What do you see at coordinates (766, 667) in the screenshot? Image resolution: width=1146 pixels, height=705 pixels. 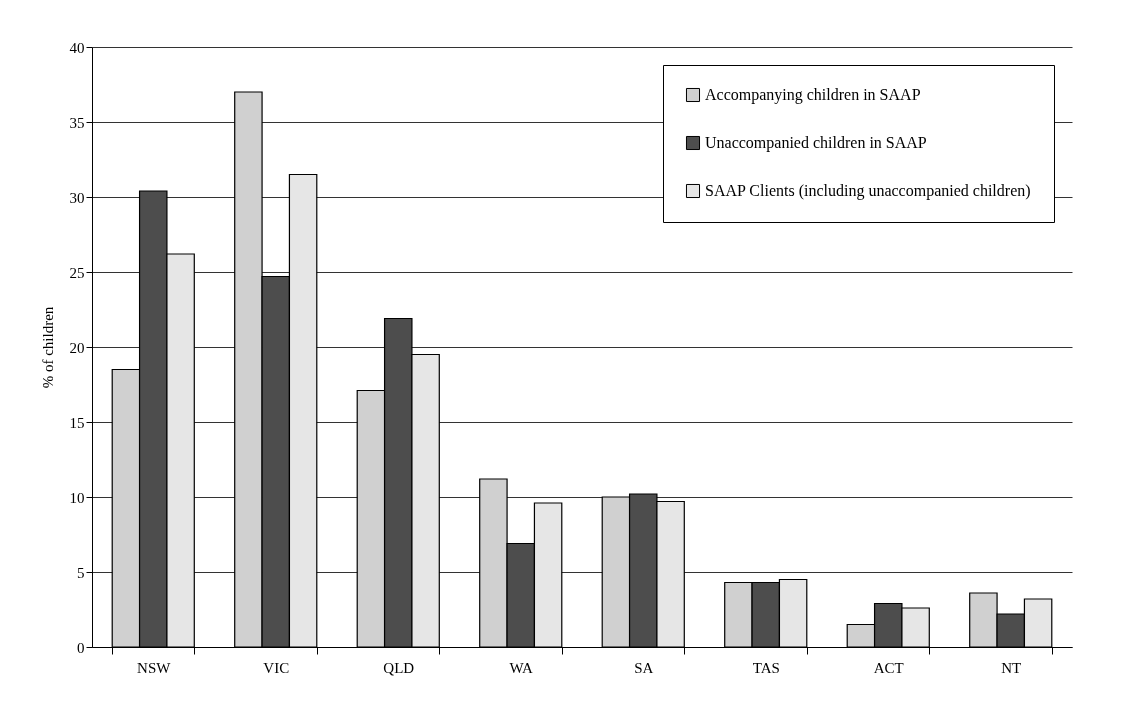 I see `x-tick-label: TAS` at bounding box center [766, 667].